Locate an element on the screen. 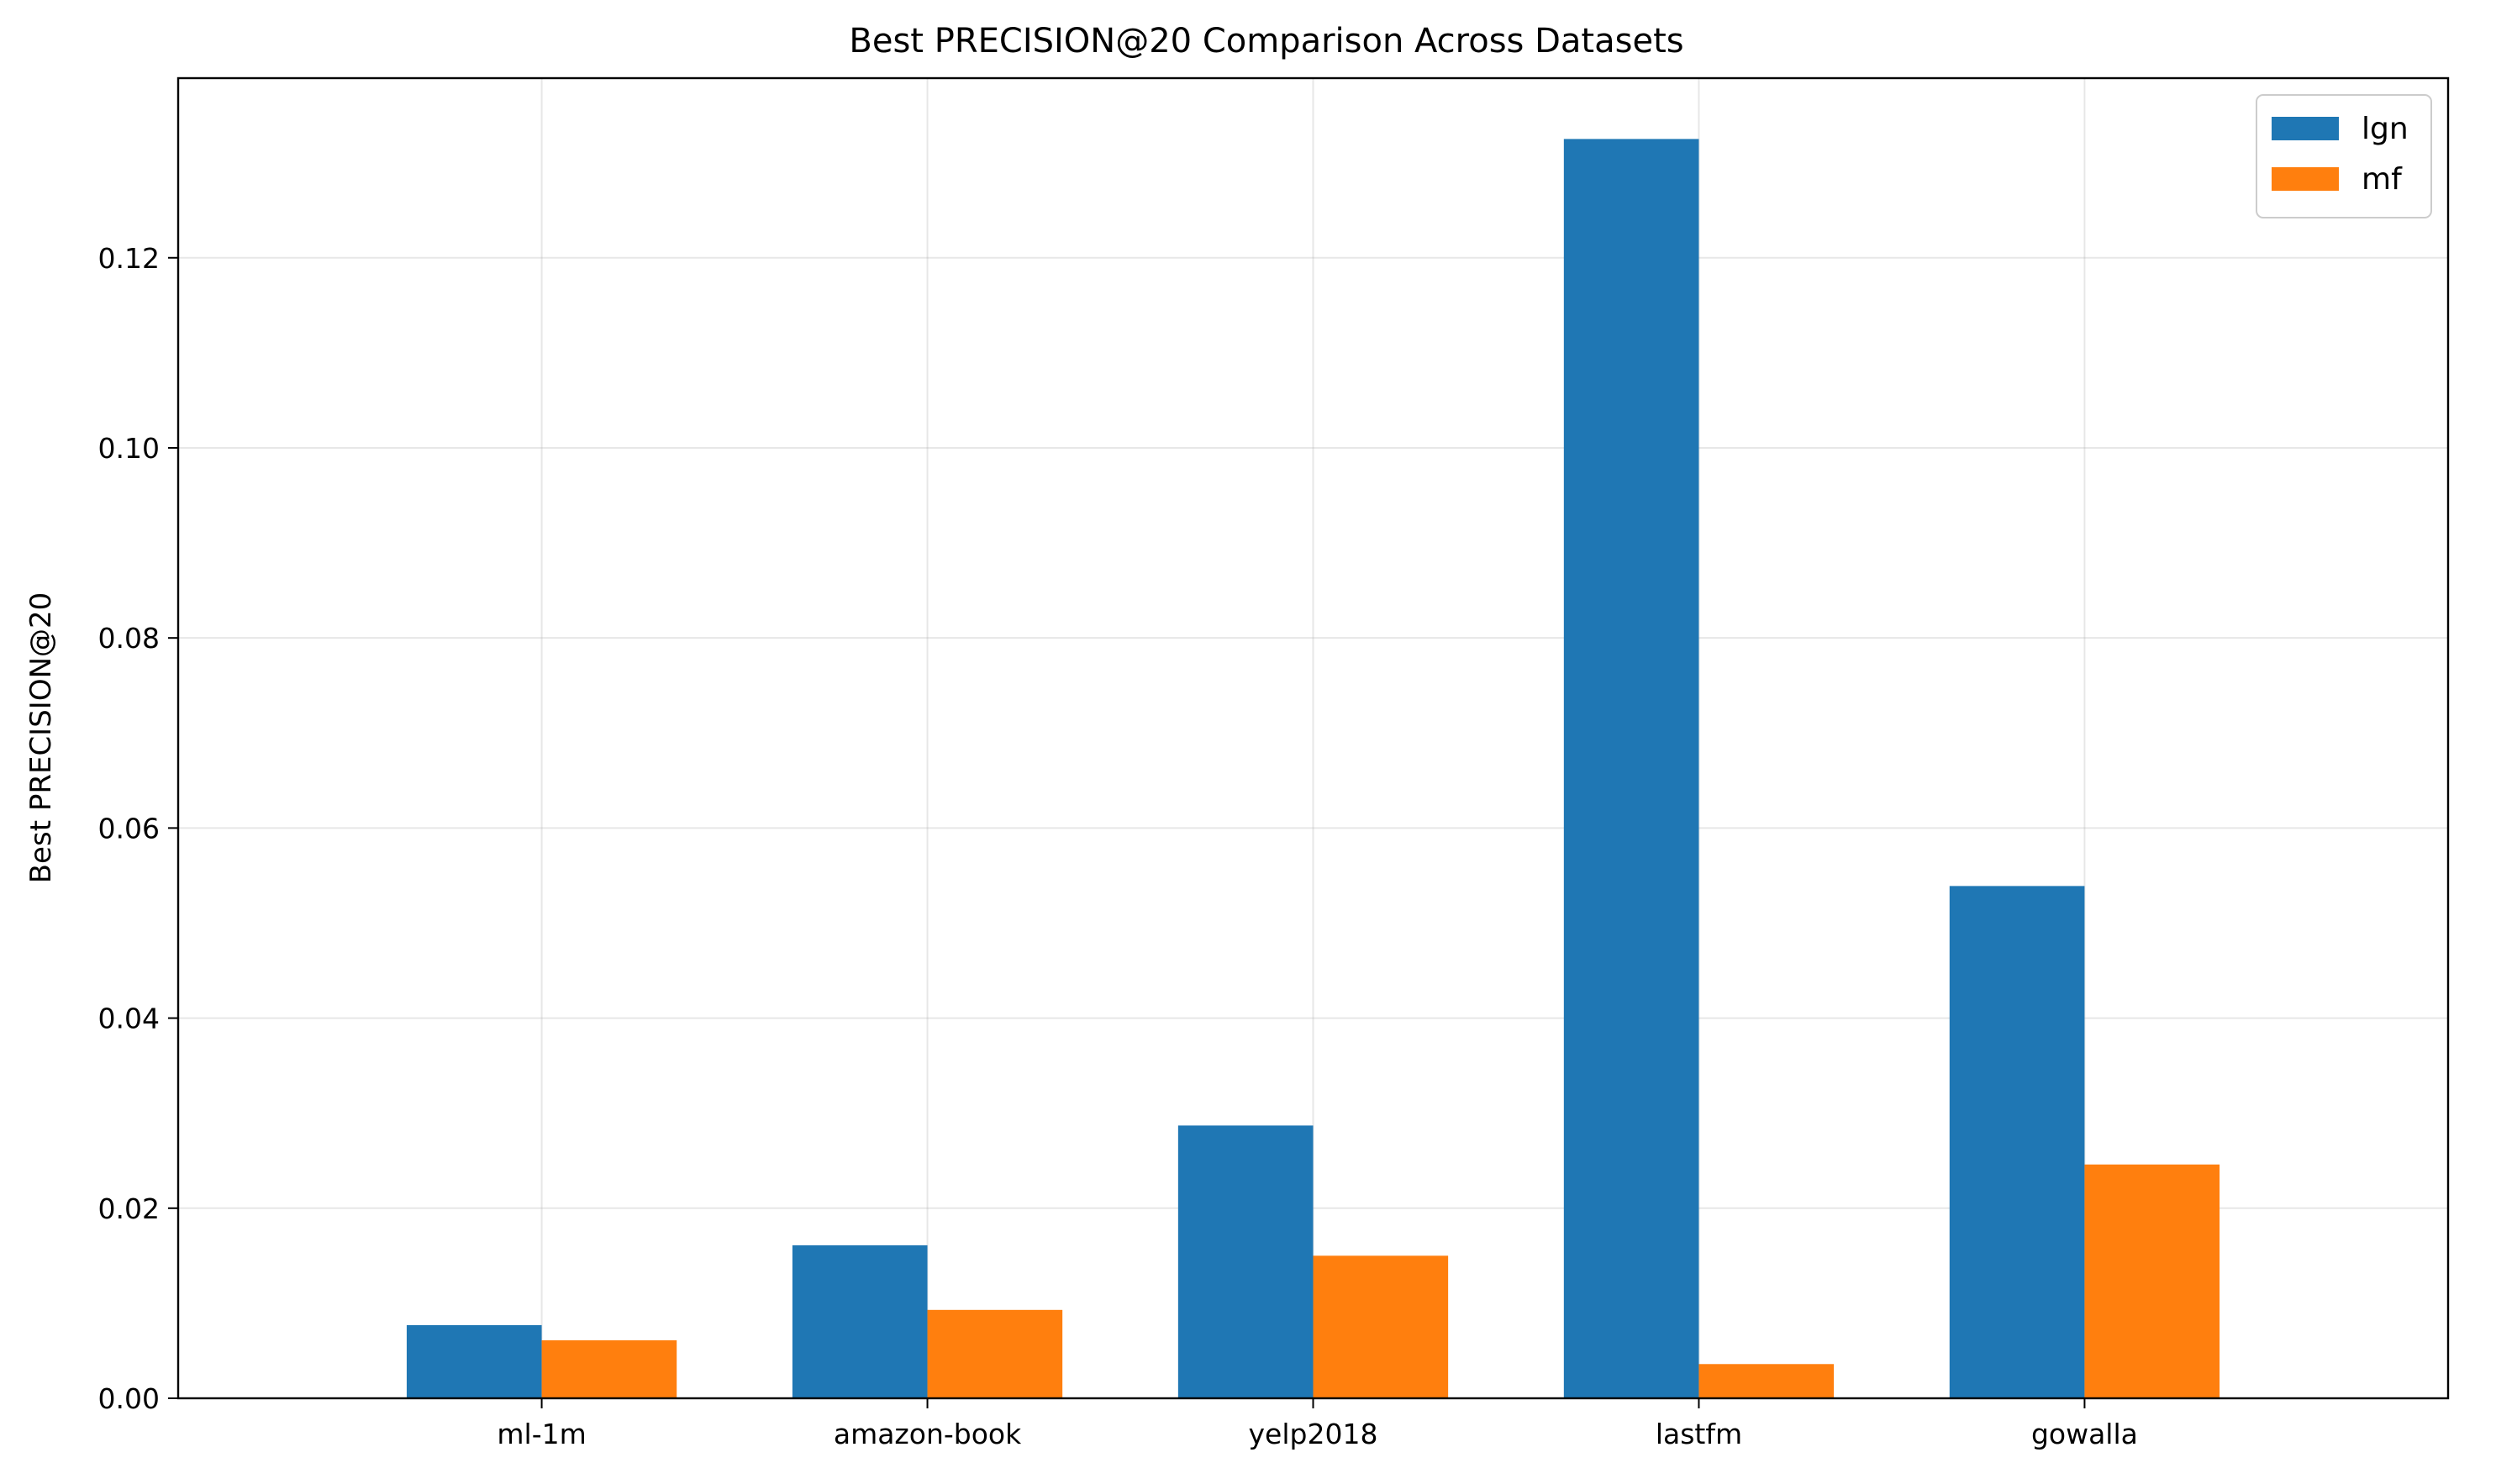 The image size is (2496, 1484). y-tick-label: 0.00 is located at coordinates (129, 1398).